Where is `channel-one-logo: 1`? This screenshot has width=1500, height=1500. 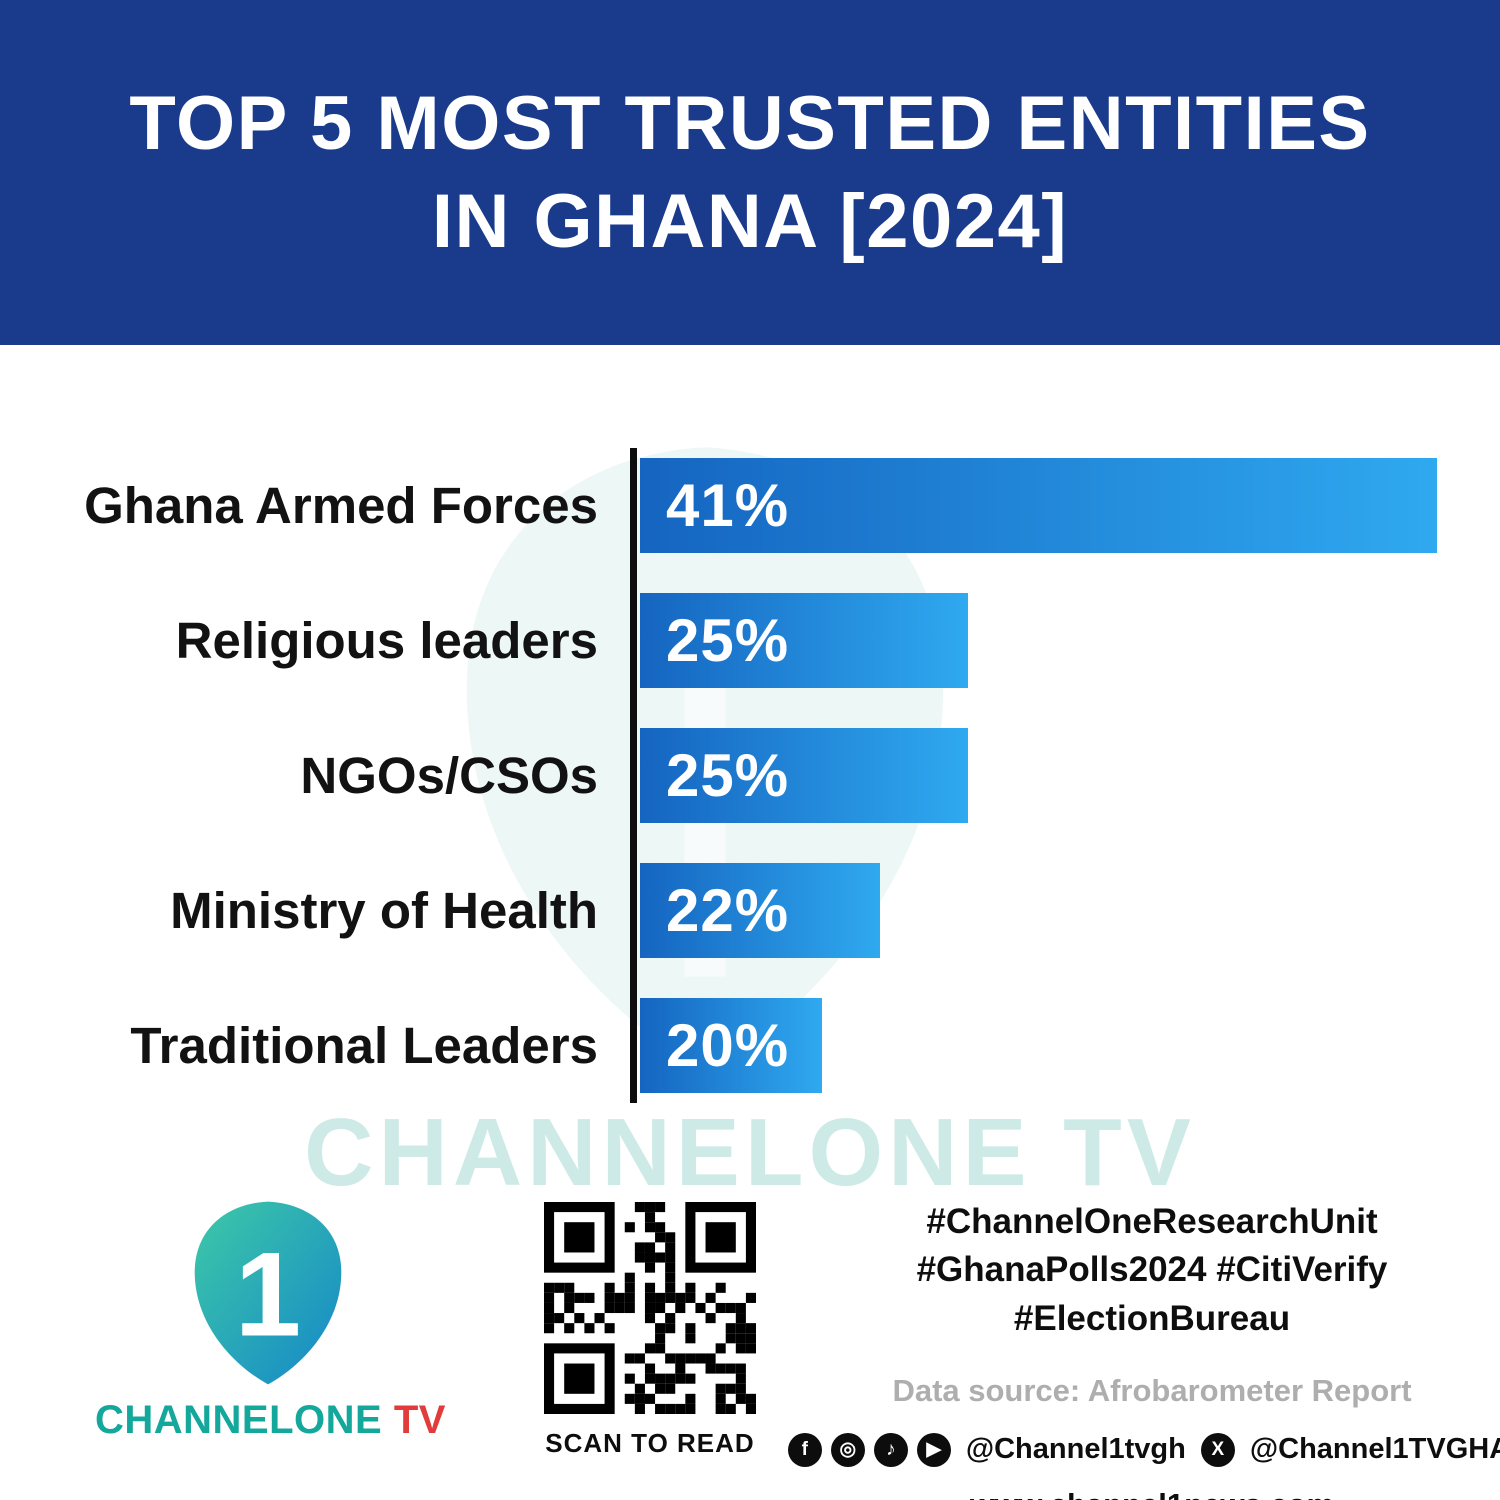
channel-one-logo: 1 is located at coordinates (268, 1293).